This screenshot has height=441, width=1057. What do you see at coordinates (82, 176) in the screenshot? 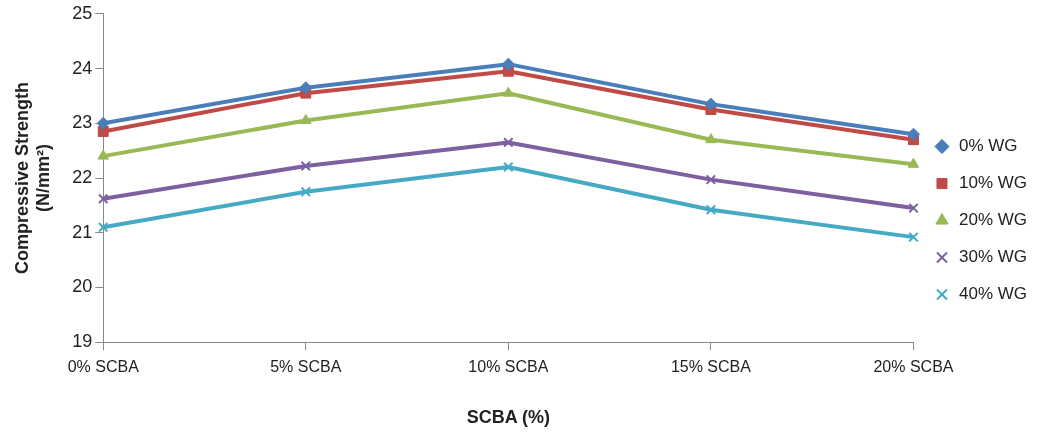
I see `y-tick-label: 22` at bounding box center [82, 176].